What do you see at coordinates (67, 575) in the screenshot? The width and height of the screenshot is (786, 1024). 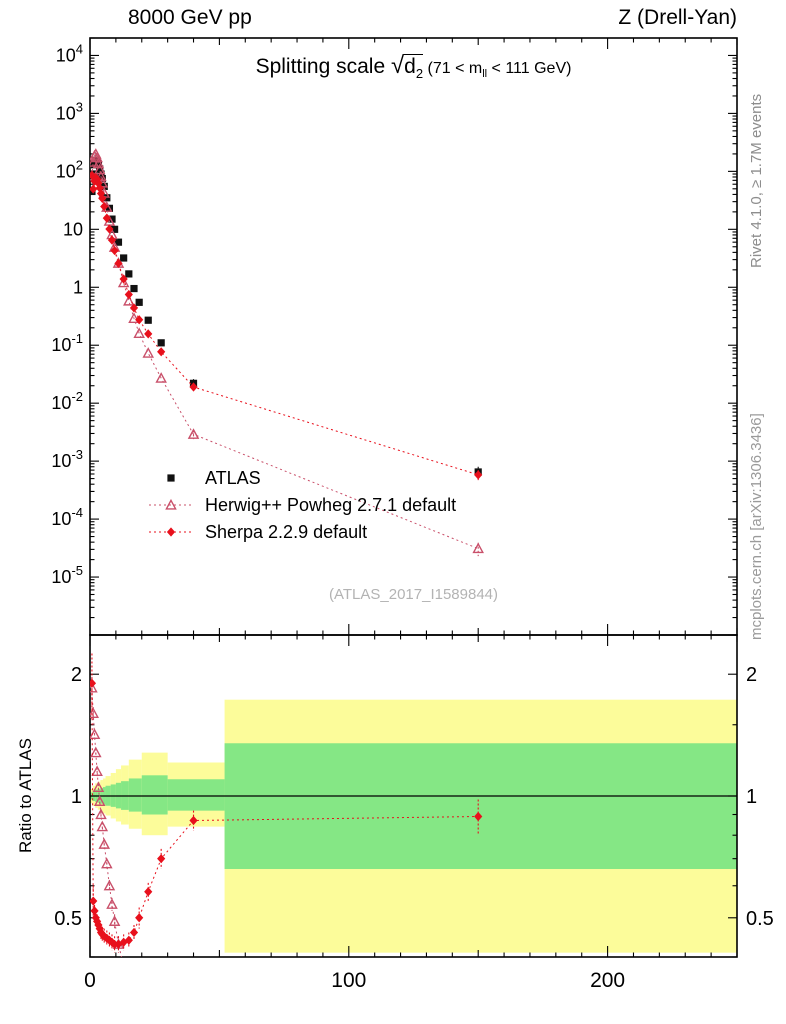 I see `svg-text: 10⁻⁵` at bounding box center [67, 575].